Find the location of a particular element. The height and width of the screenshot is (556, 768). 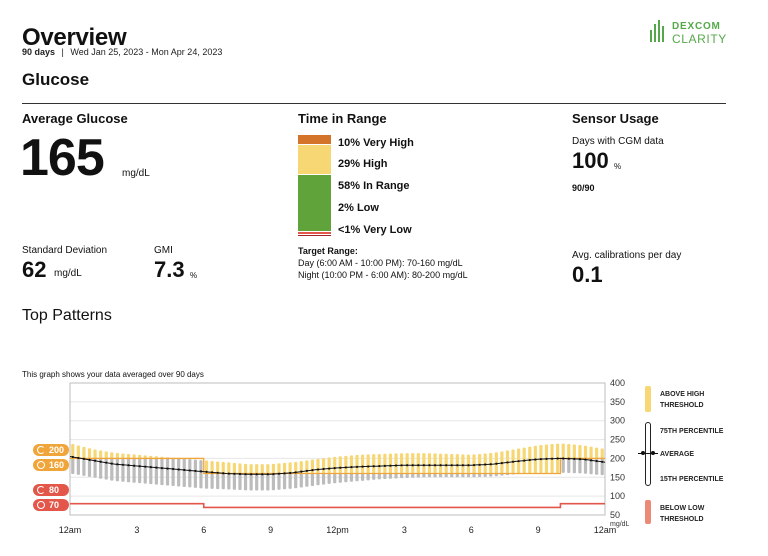

target-range-title: Target Range: is located at coordinates (328, 251).